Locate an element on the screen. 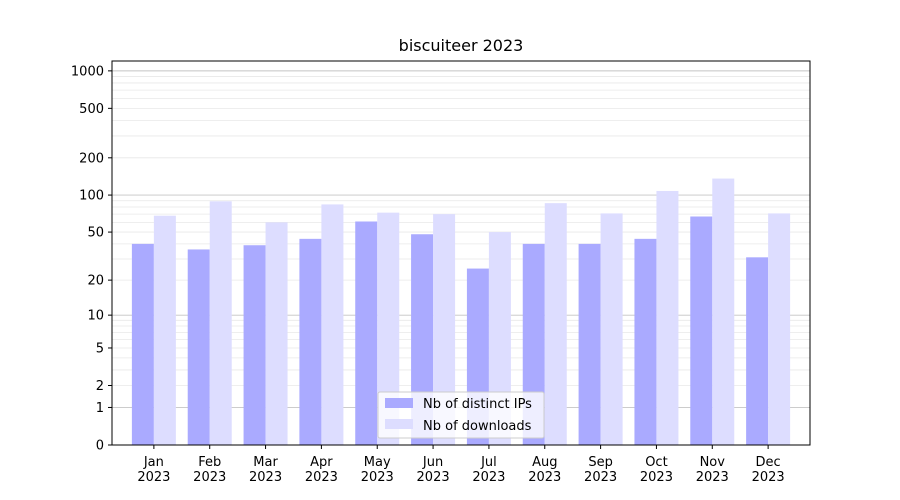 This screenshot has width=900, height=500. y-tick-label: 5 is located at coordinates (100, 348).